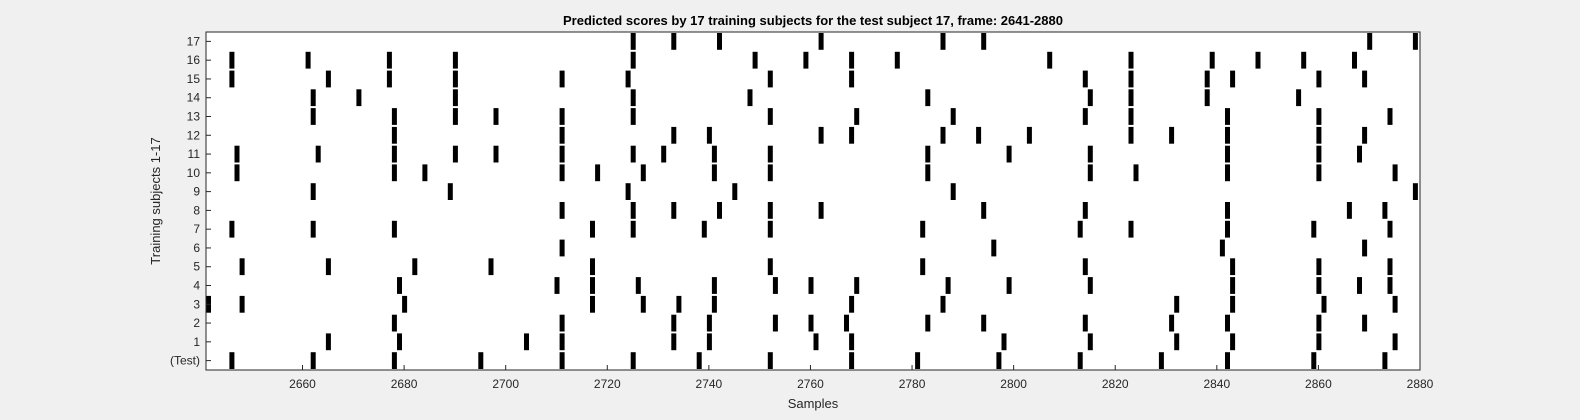  Describe the element at coordinates (196, 323) in the screenshot. I see `y-tick-label: 2` at that location.